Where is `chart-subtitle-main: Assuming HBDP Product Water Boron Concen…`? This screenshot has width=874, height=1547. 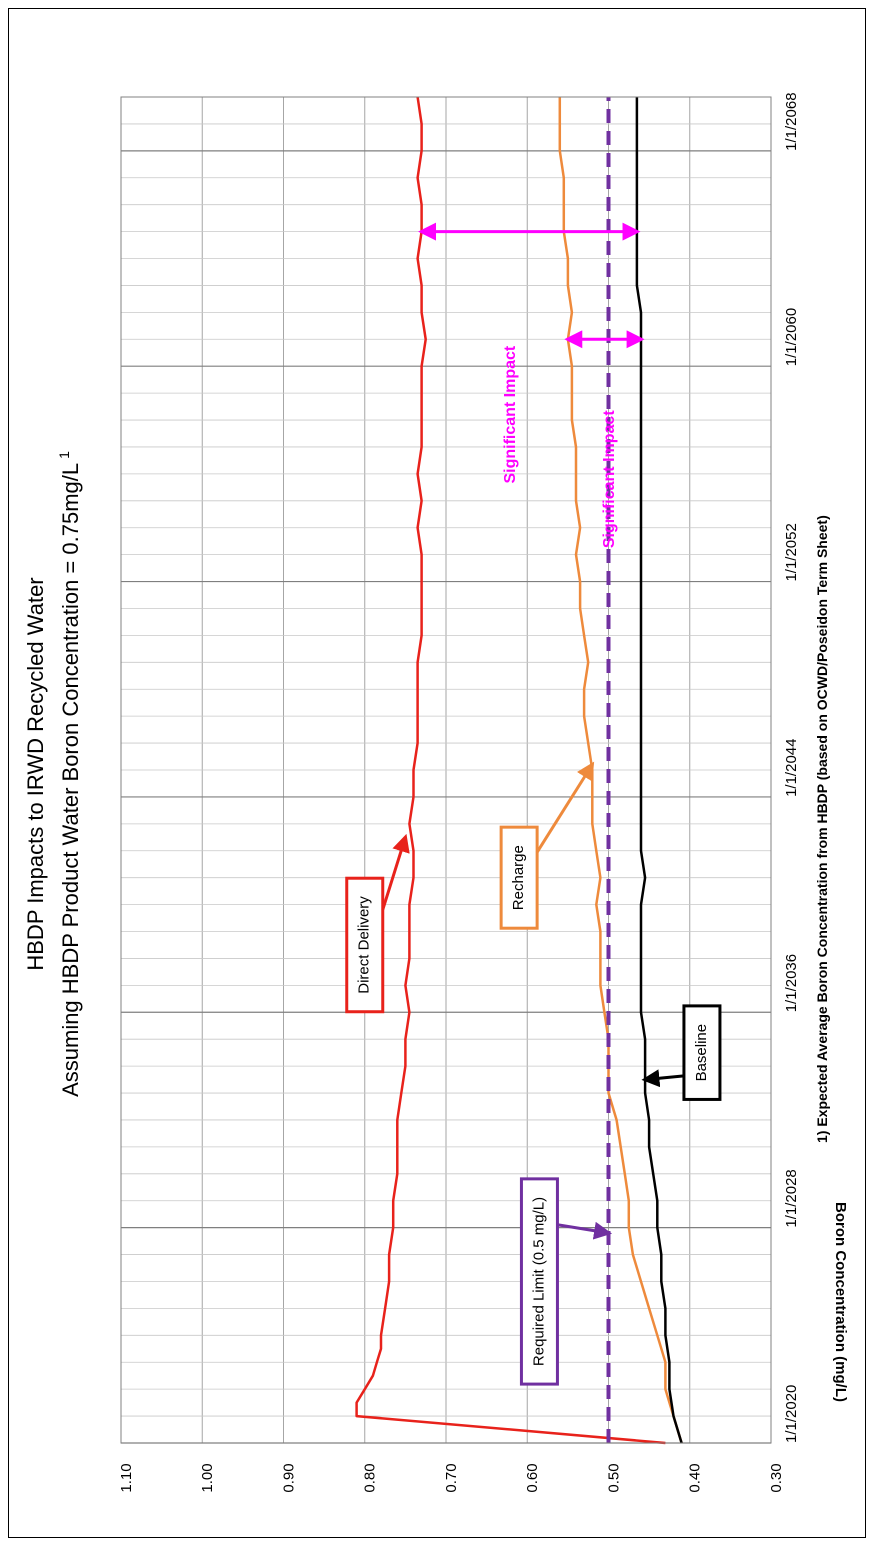
chart-subtitle-main: Assuming HBDP Product Water Boron Concen… is located at coordinates (70, 780).